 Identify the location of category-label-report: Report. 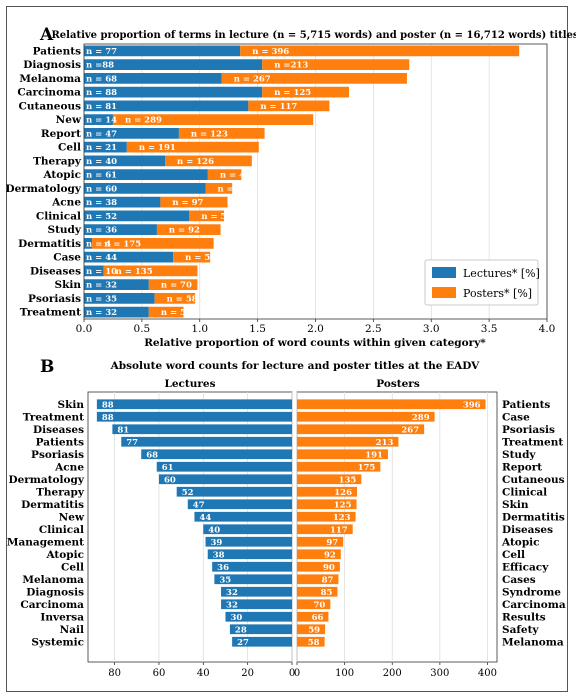
(61, 134).